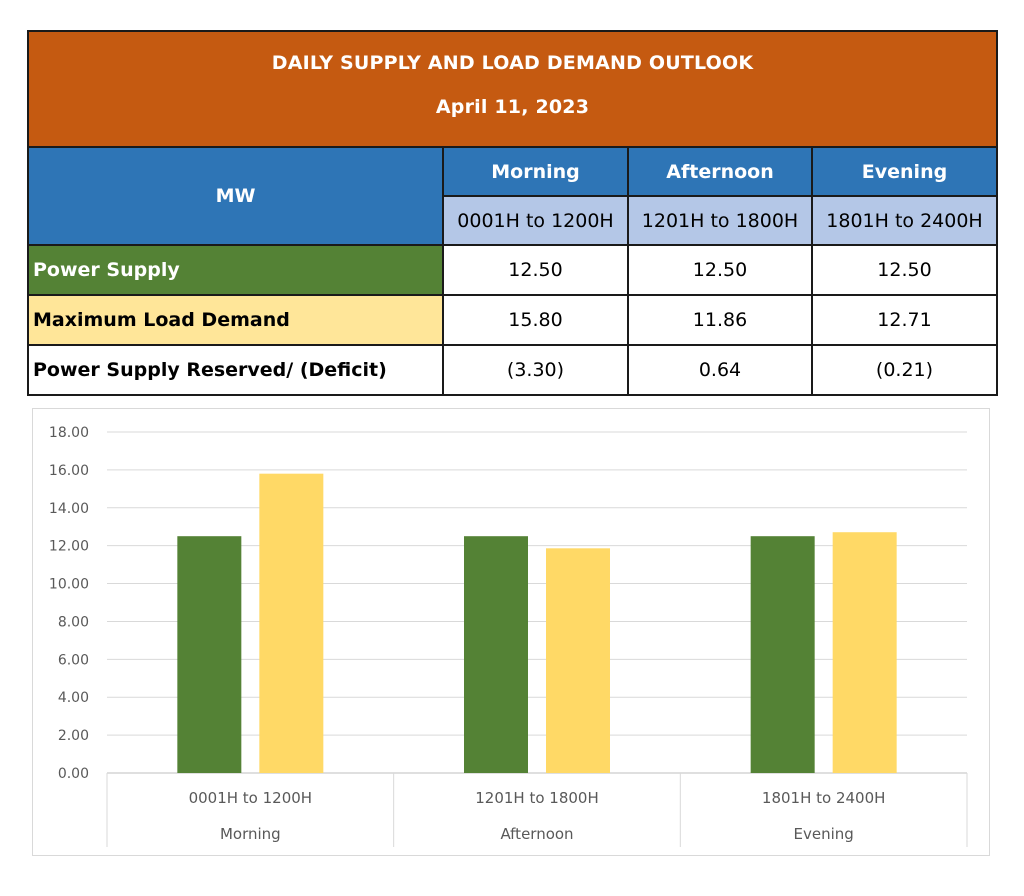 The width and height of the screenshot is (1024, 896). Describe the element at coordinates (720, 220) in the screenshot. I see `range-header-afternoon: 1201H to 1800H` at that location.